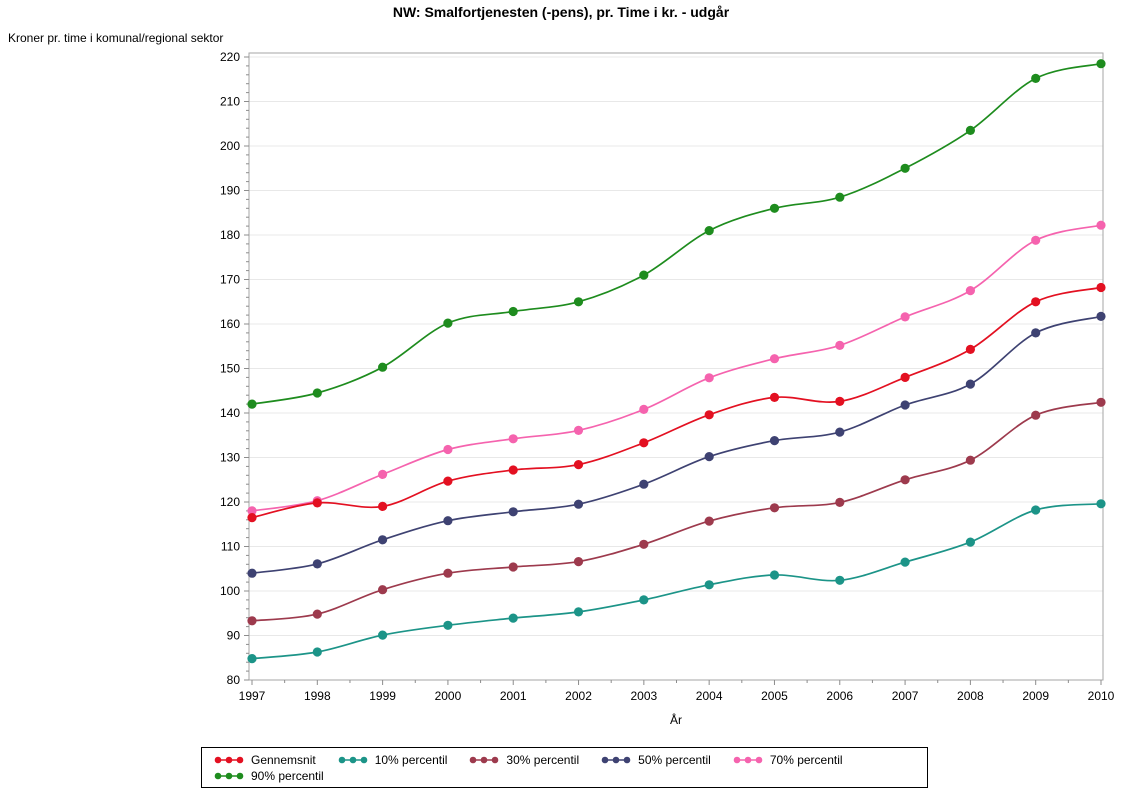 This screenshot has height=793, width=1122. Describe the element at coordinates (283, 760) in the screenshot. I see `legend-label: Gennemsnit` at that location.